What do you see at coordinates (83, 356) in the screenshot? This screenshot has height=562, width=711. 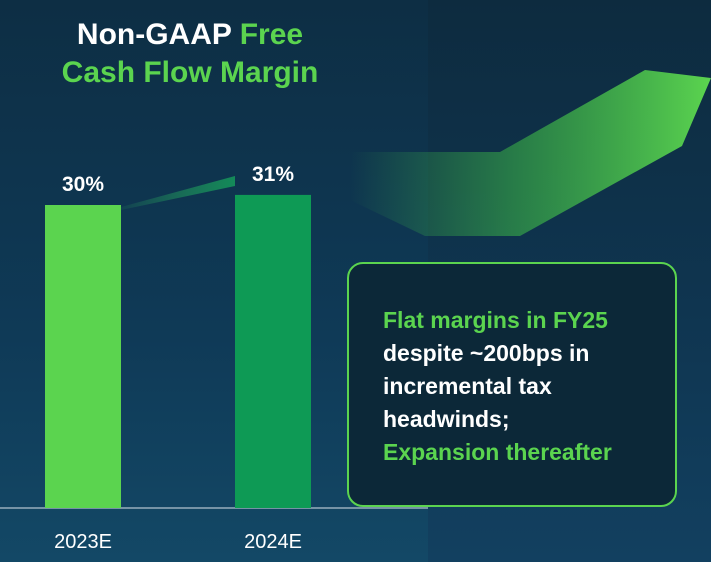 I see `bar-2023E` at bounding box center [83, 356].